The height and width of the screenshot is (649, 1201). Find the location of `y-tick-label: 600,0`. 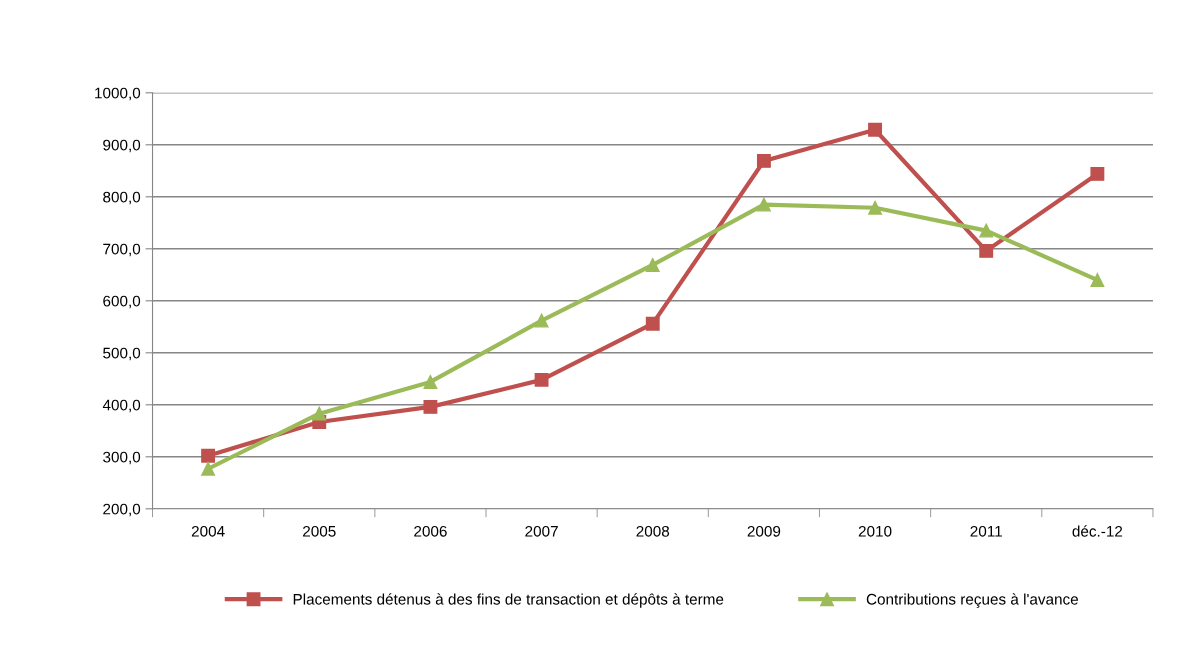

y-tick-label: 600,0 is located at coordinates (122, 302).